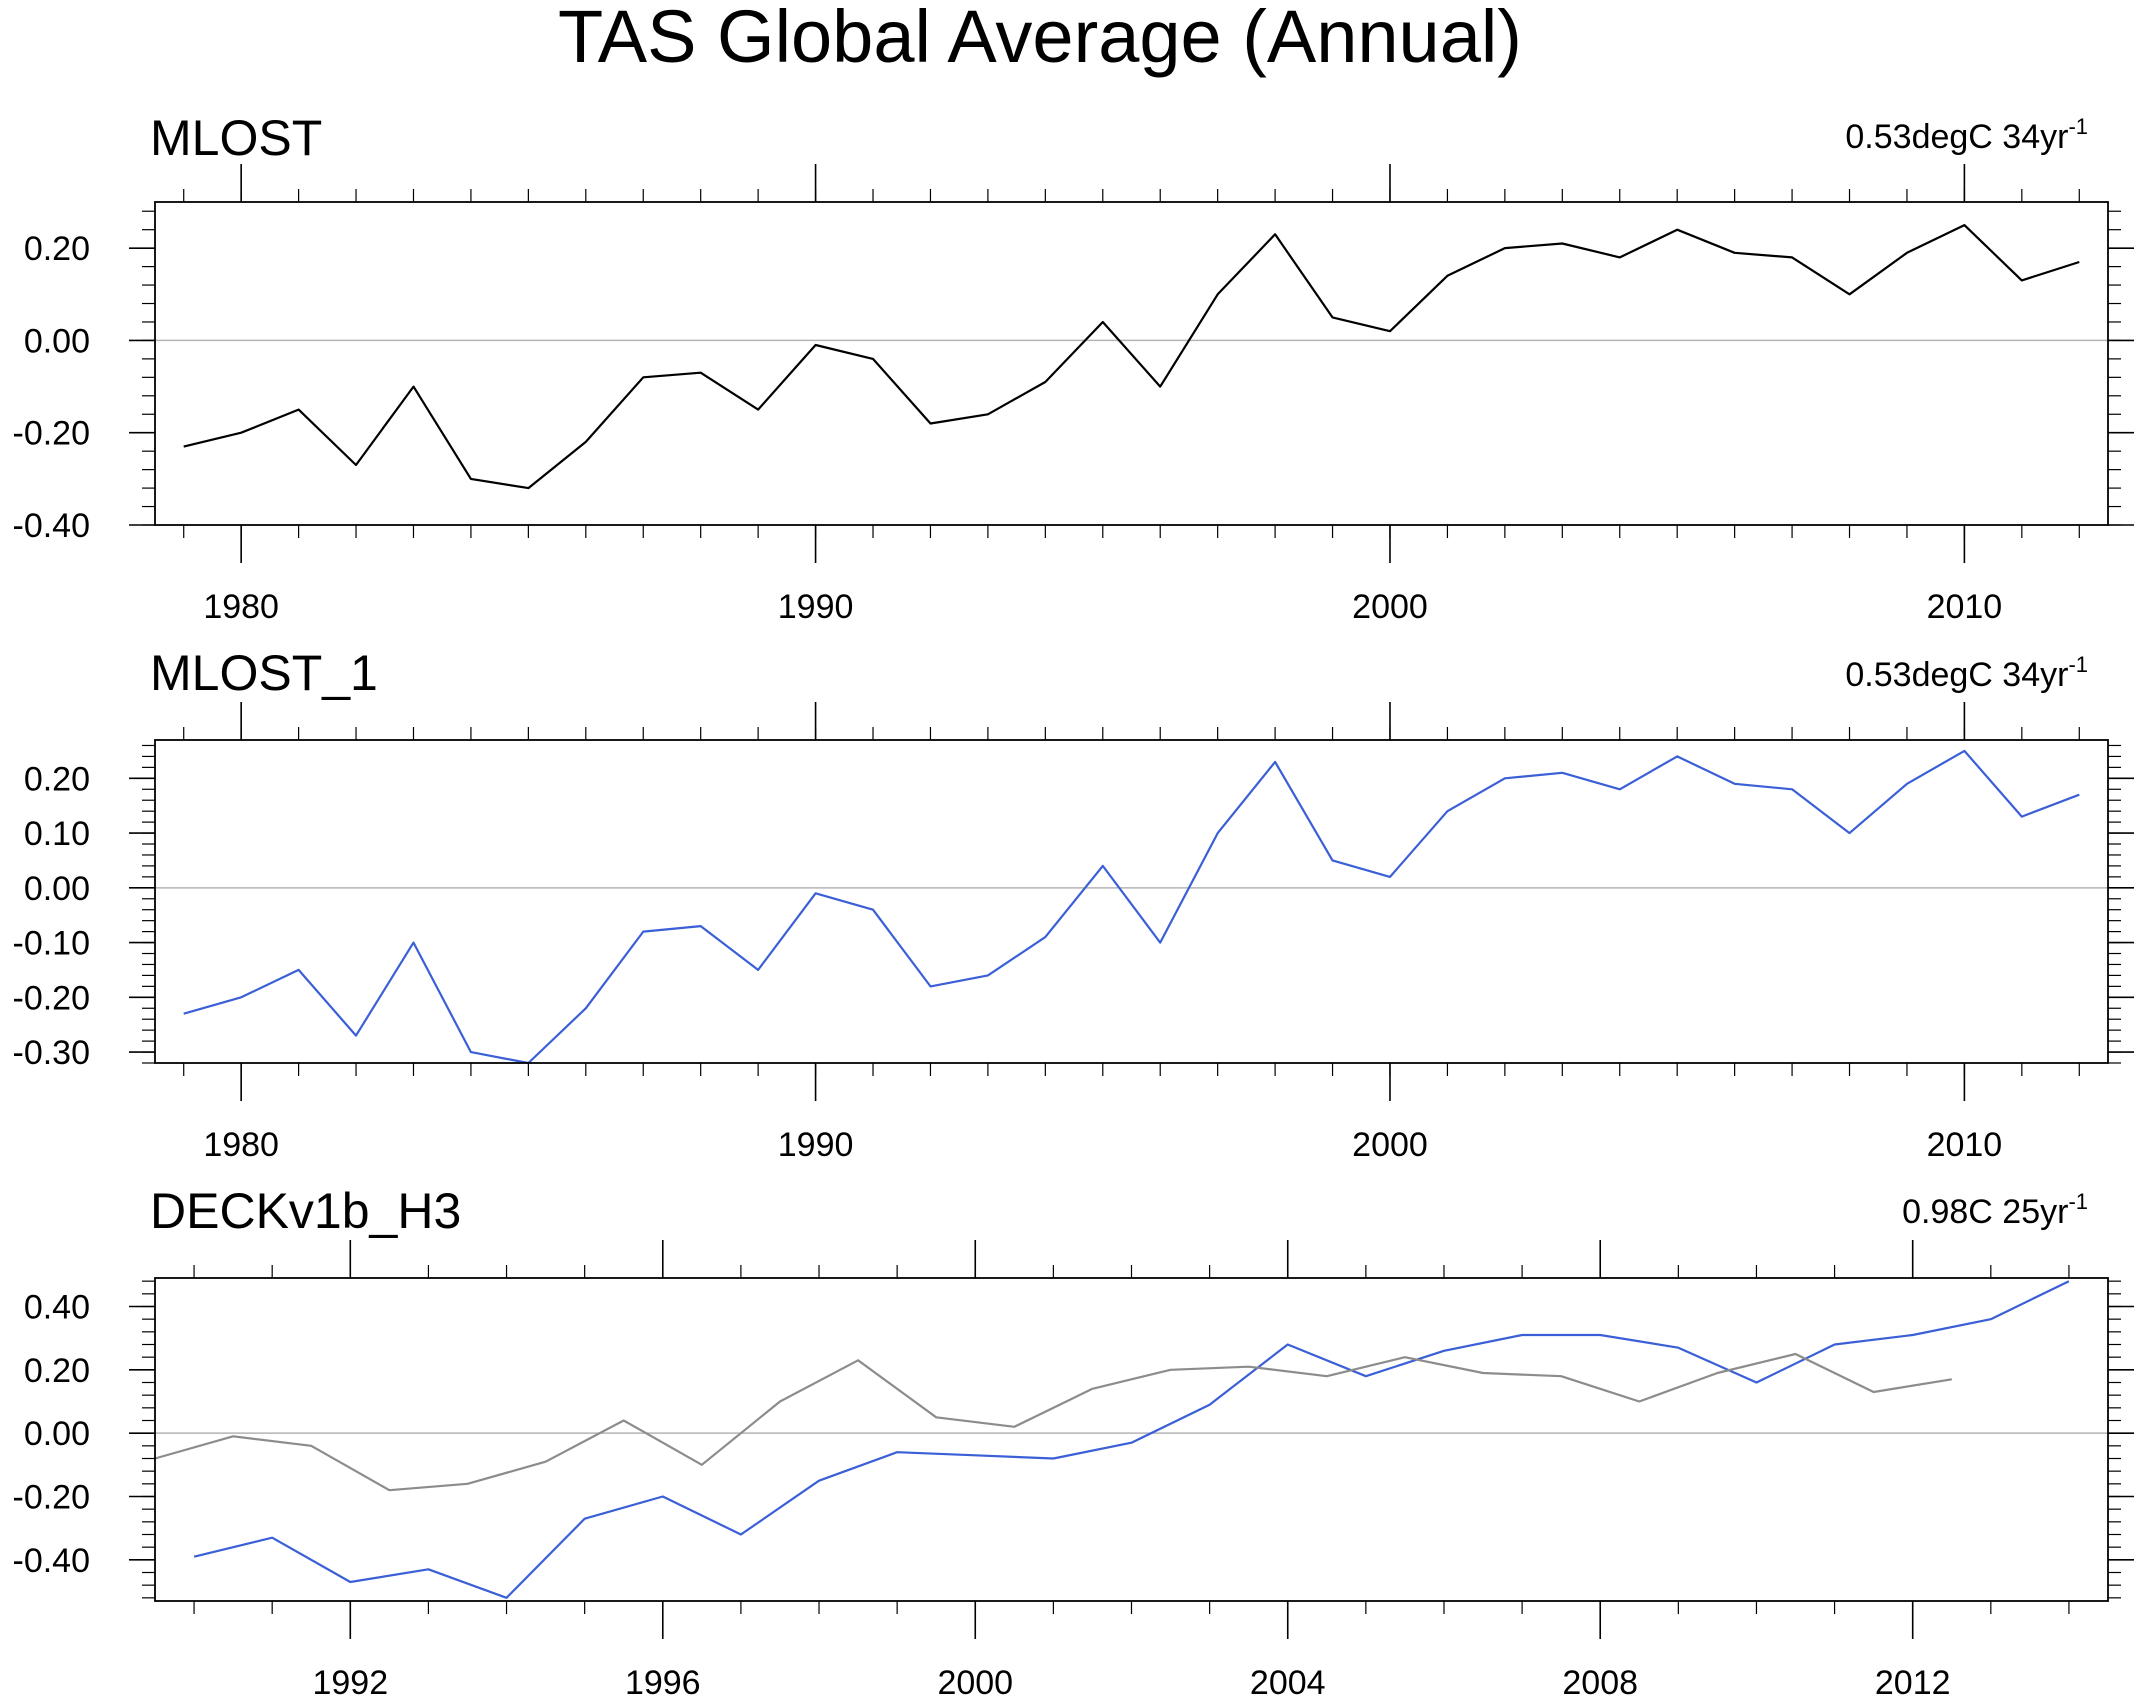  I want to click on x-tick-label: 1992, so click(350, 1683).